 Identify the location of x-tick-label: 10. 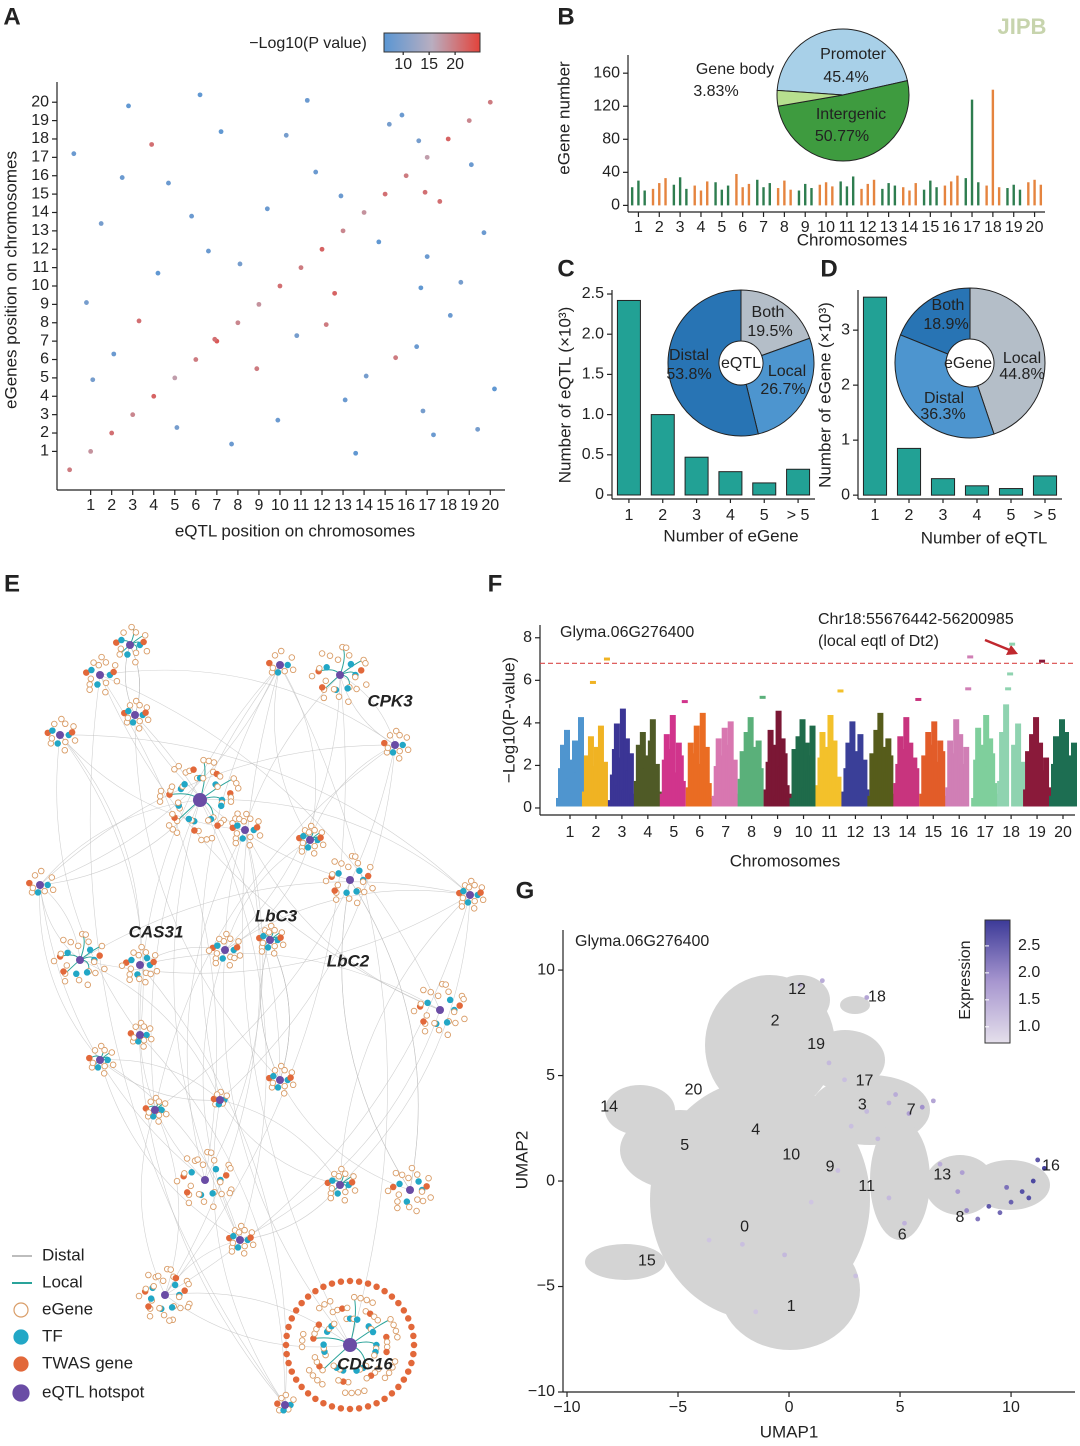
(1011, 1407).